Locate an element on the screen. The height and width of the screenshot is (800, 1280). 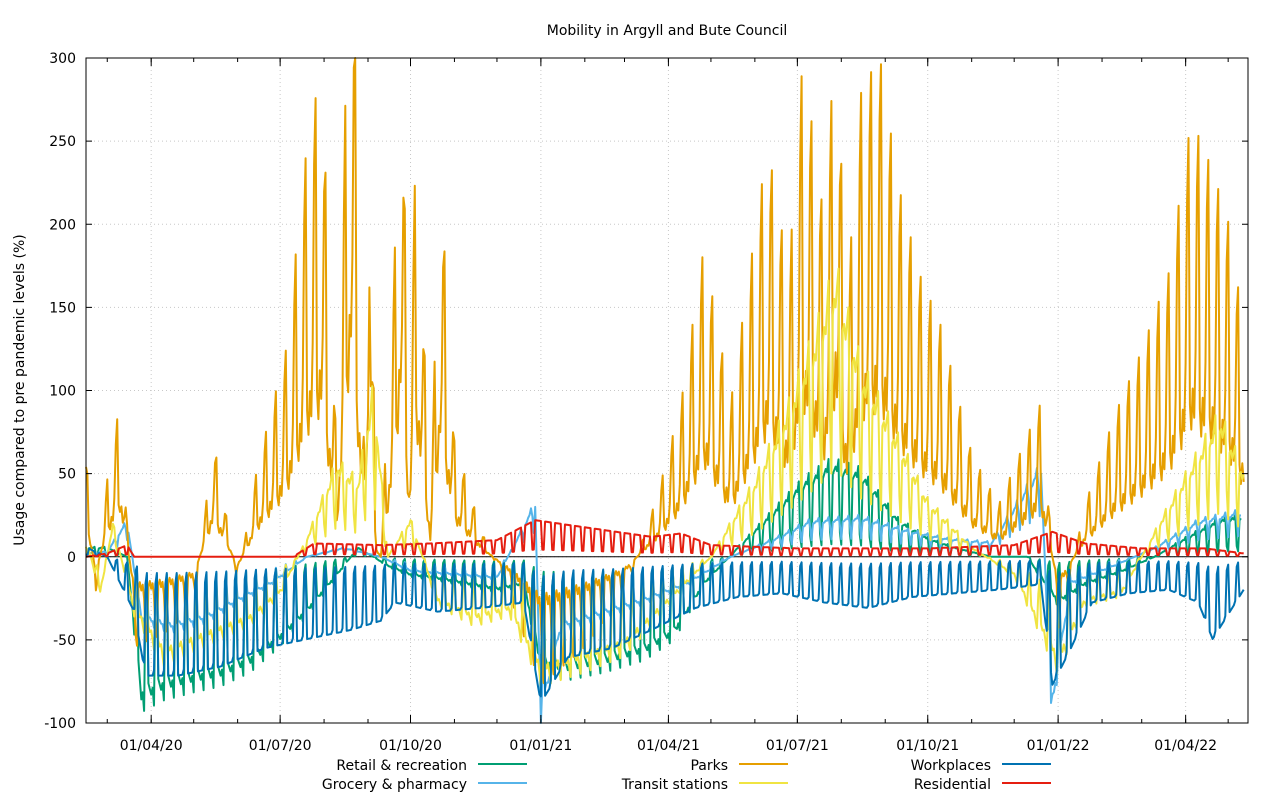
legend-label-retail-recreation: Retail & recreation is located at coordinates (401, 766).